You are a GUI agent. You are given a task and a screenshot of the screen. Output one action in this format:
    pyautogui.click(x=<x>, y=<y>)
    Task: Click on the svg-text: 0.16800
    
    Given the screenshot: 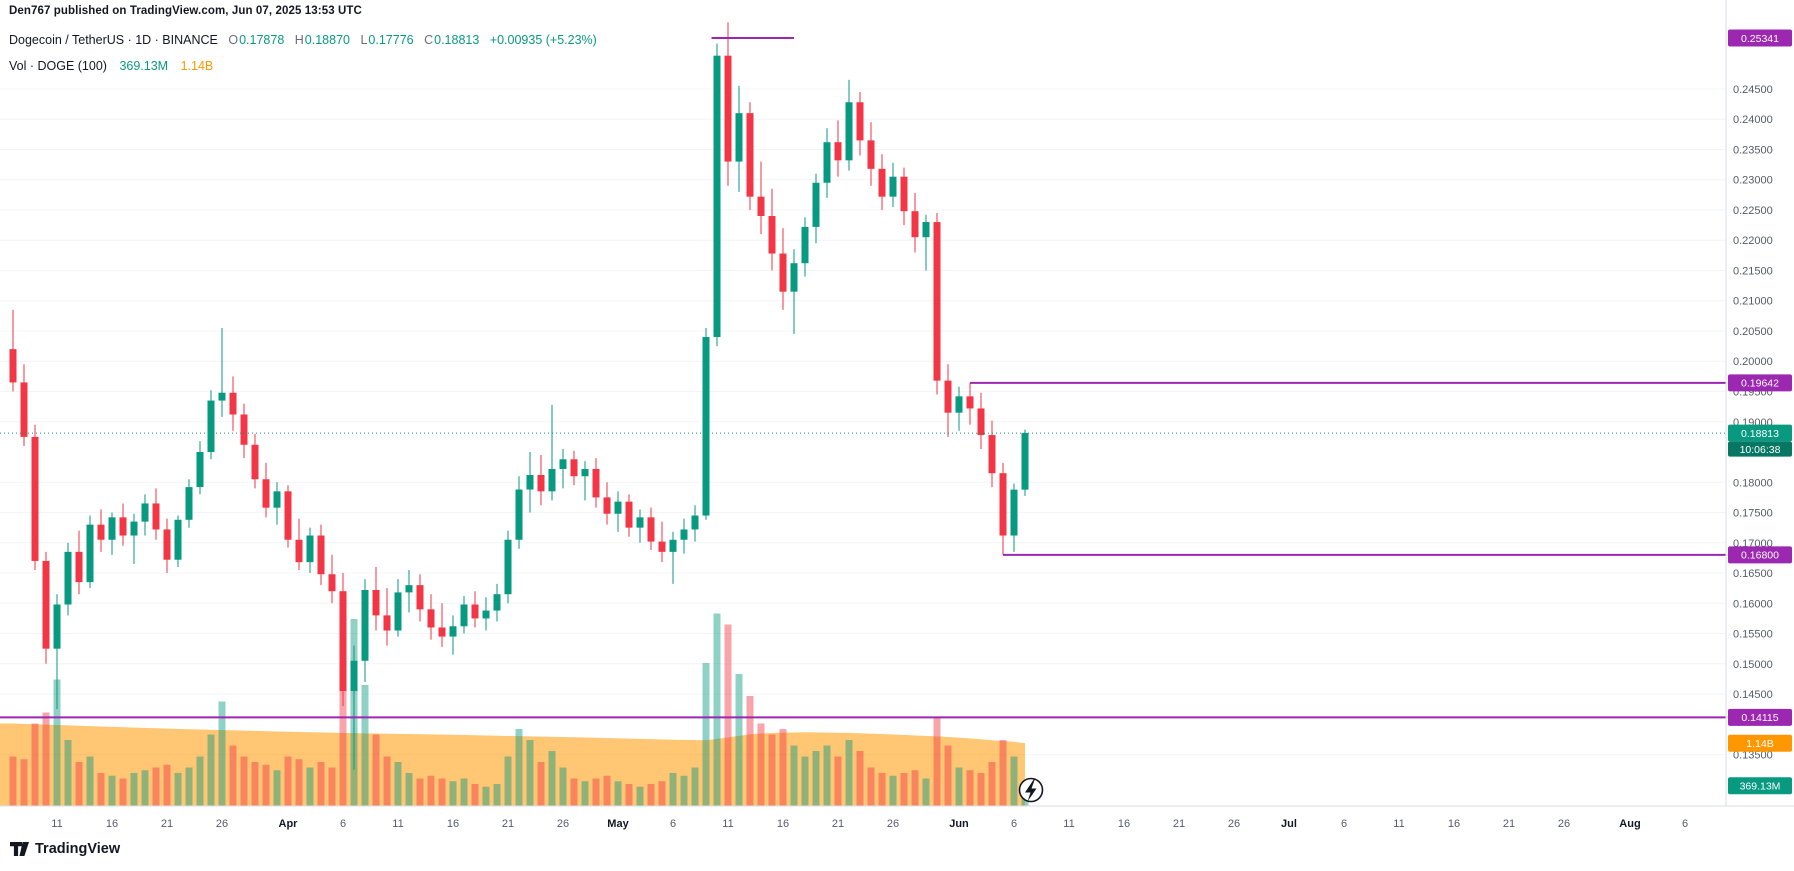 What is the action you would take?
    pyautogui.click(x=1760, y=556)
    